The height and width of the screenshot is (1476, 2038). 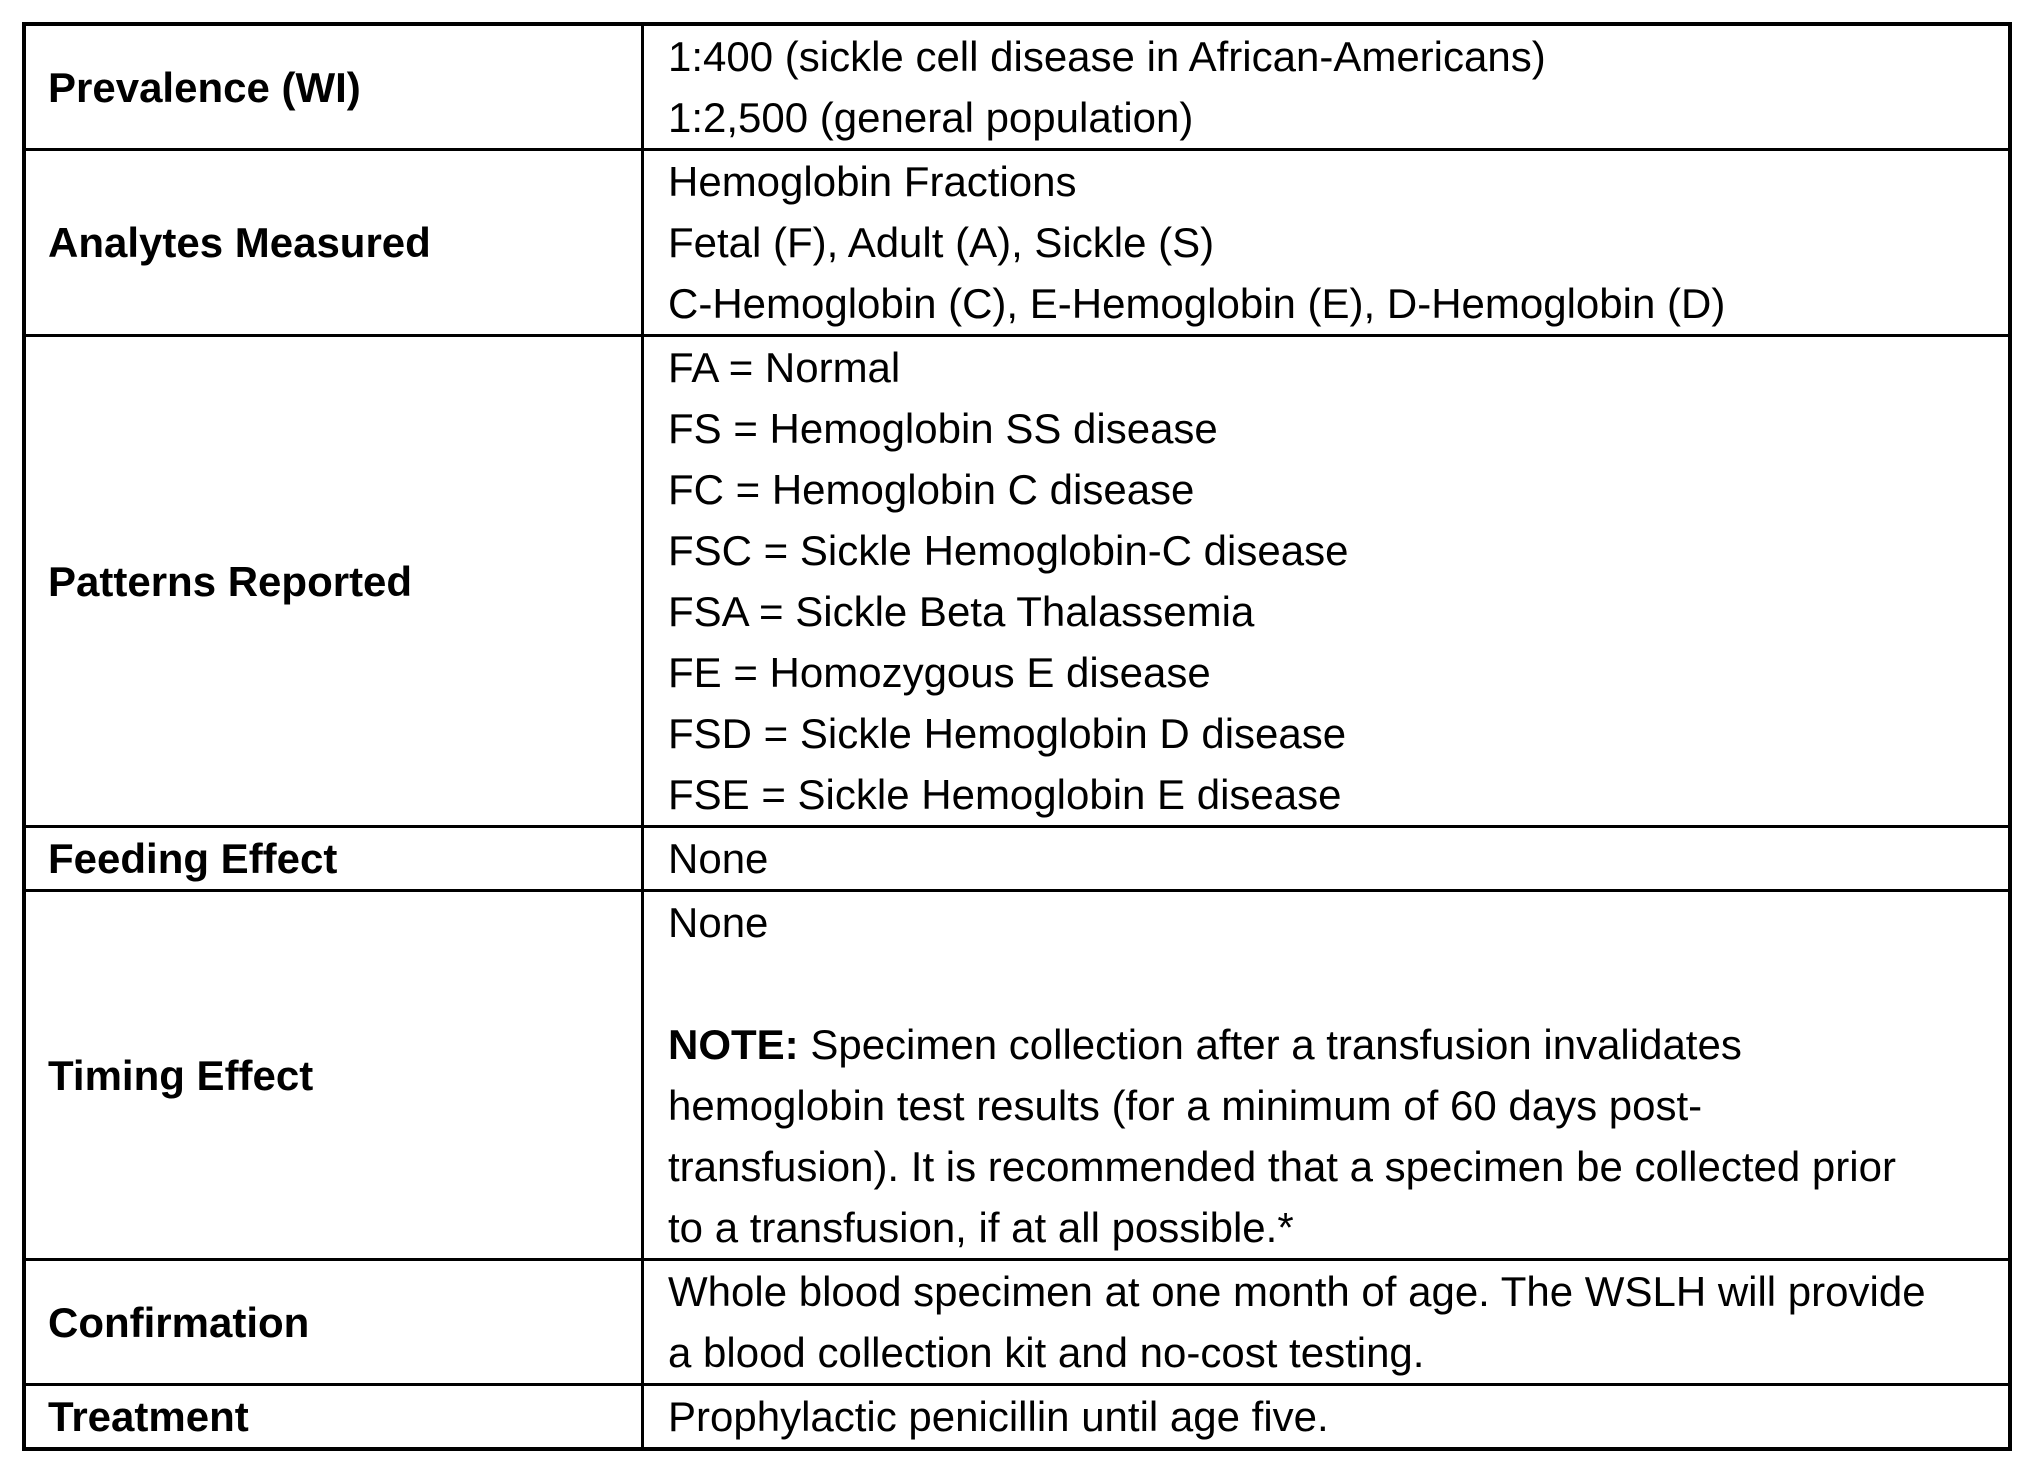 What do you see at coordinates (1005, 794) in the screenshot?
I see `cell-line-text: FSE = Sickle Hemoglobin E disease` at bounding box center [1005, 794].